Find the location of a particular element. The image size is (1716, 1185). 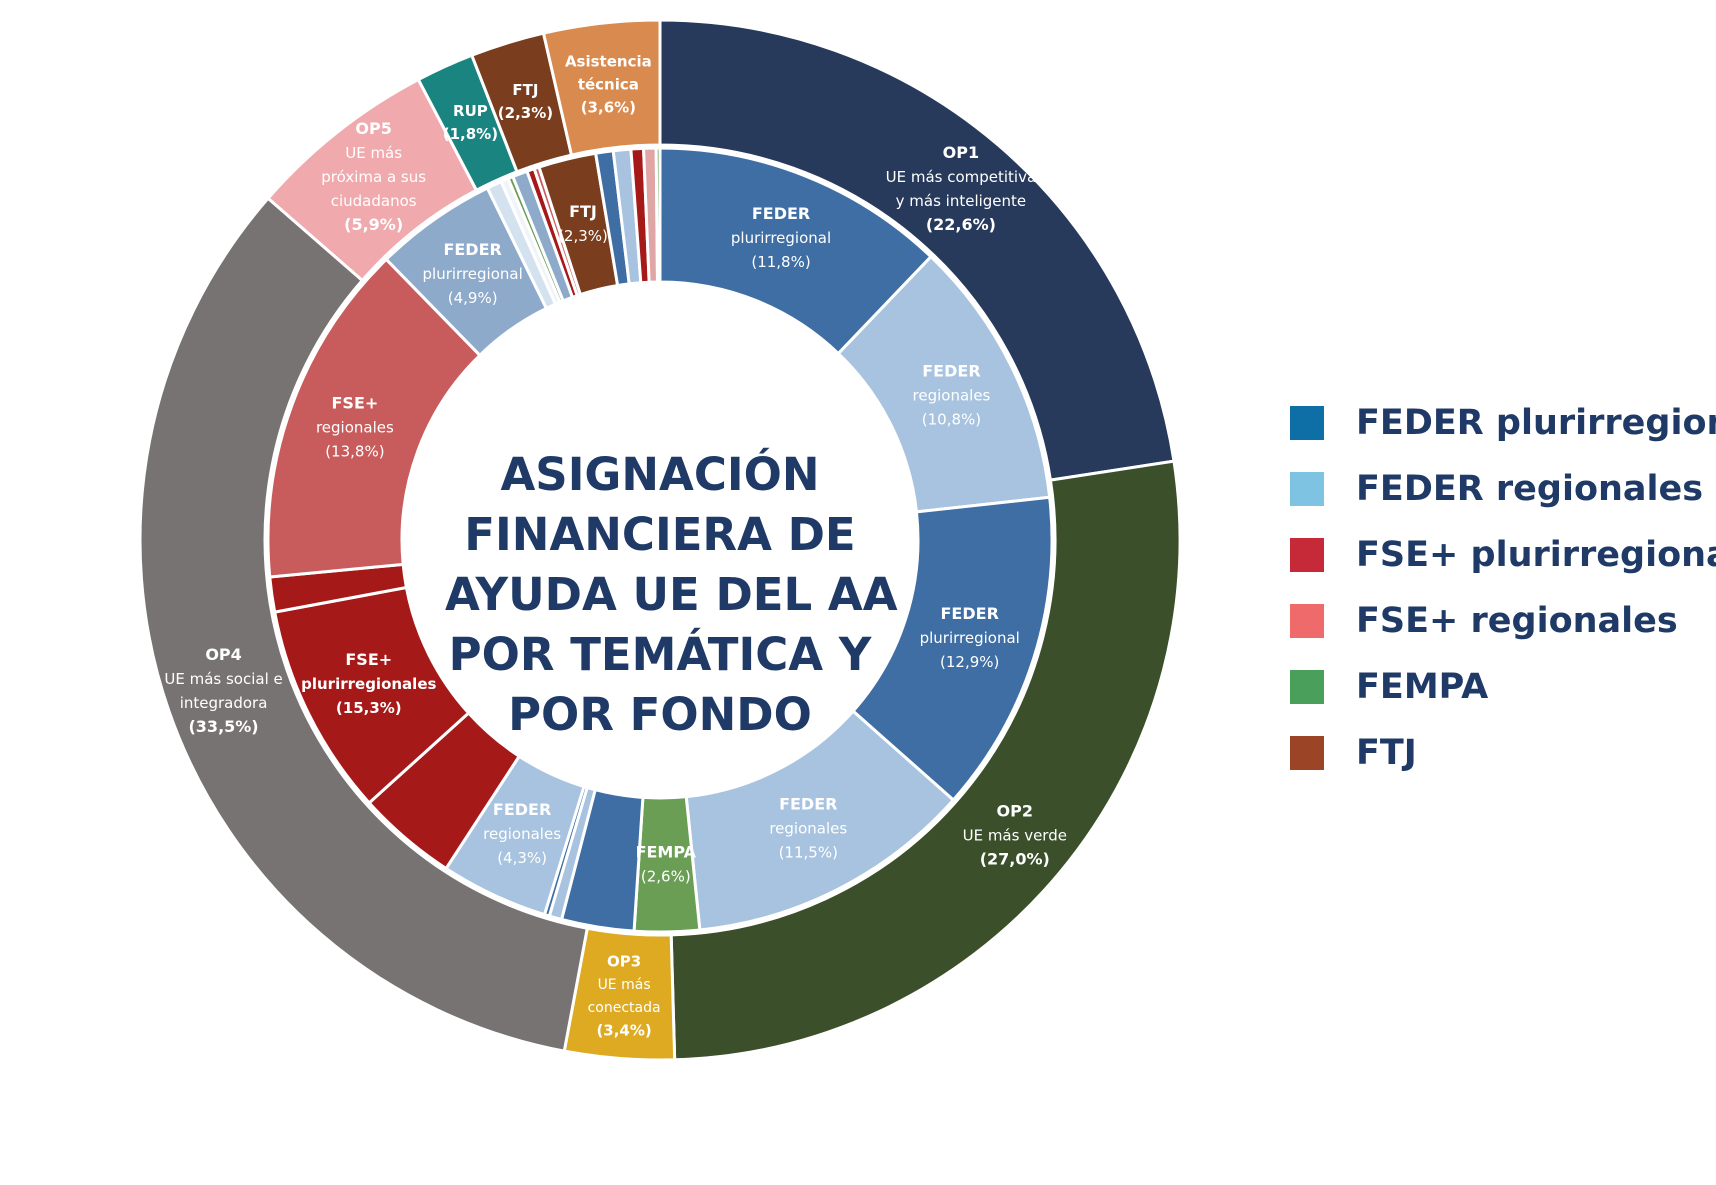

outer-slice-label: OP1 is located at coordinates (961, 152).